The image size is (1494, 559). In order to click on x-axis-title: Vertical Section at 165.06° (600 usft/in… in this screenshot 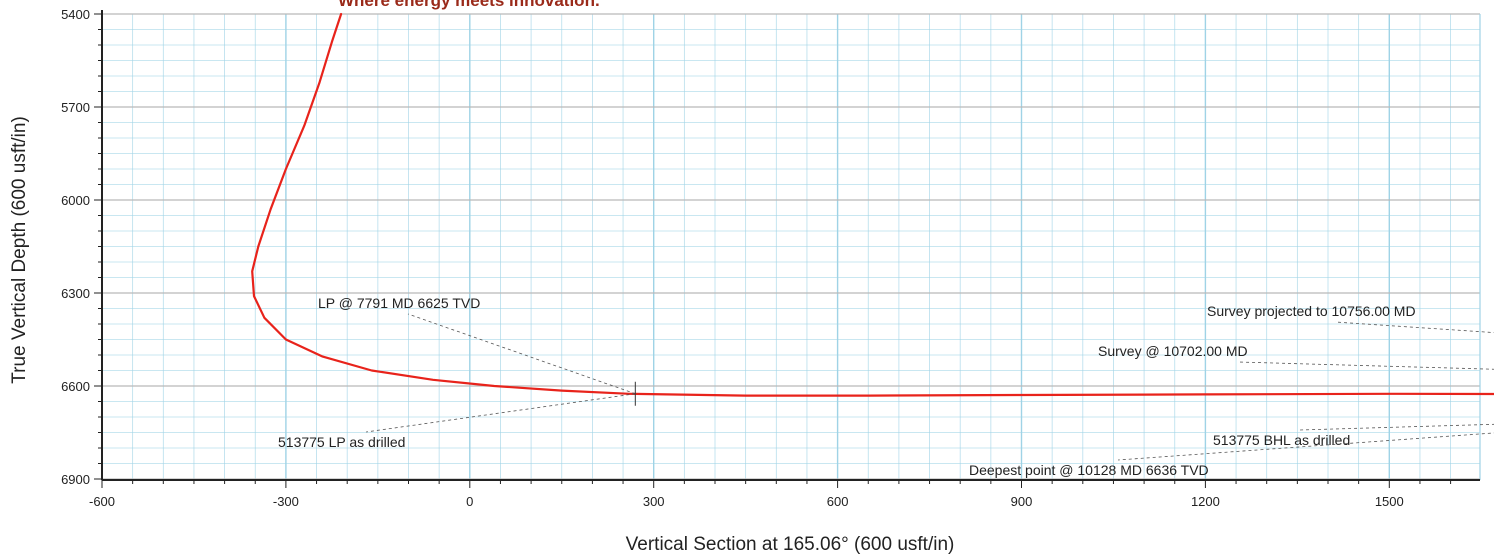, I will do `click(790, 544)`.